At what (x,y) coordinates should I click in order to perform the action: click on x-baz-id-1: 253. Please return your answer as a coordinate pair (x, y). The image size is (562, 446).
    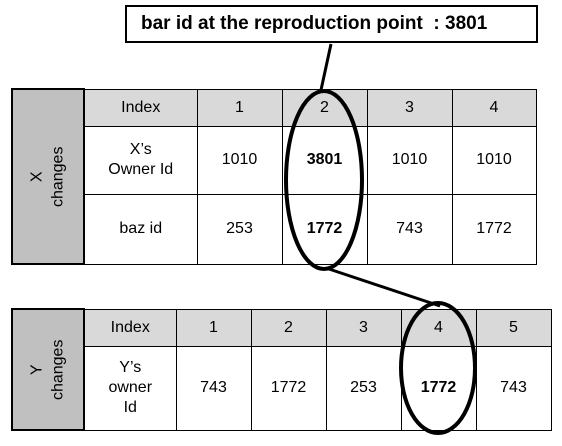
    Looking at the image, I should click on (239, 229).